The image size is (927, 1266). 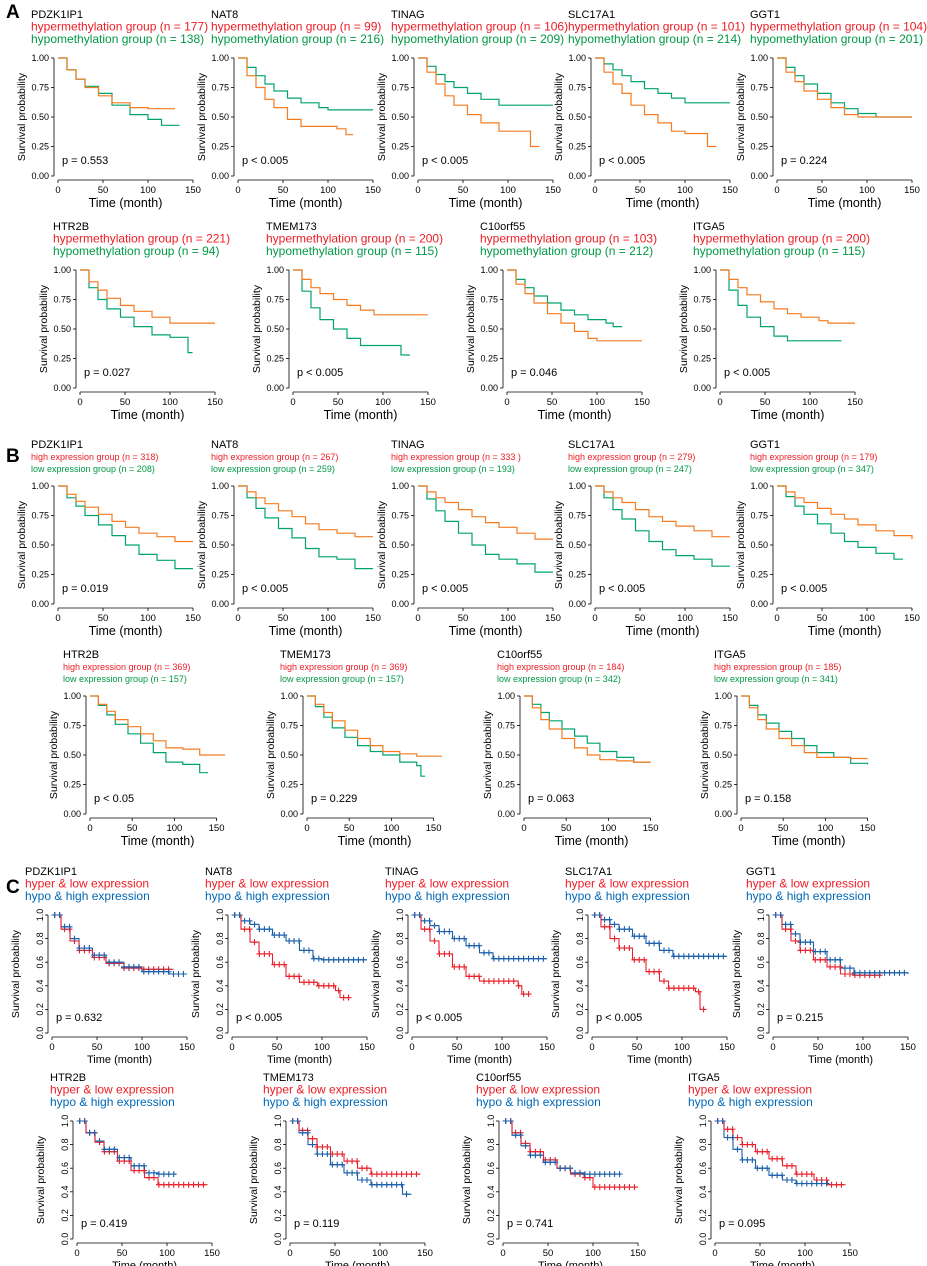 What do you see at coordinates (119, 27) in the screenshot?
I see `legend-group-1: hypermethylation group (n = 177)` at bounding box center [119, 27].